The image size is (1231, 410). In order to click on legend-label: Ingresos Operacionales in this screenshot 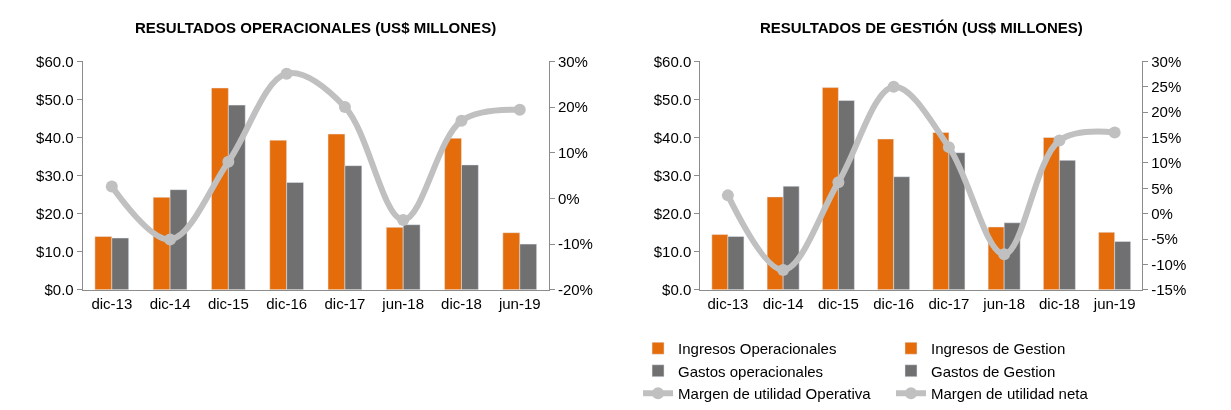, I will do `click(757, 349)`.